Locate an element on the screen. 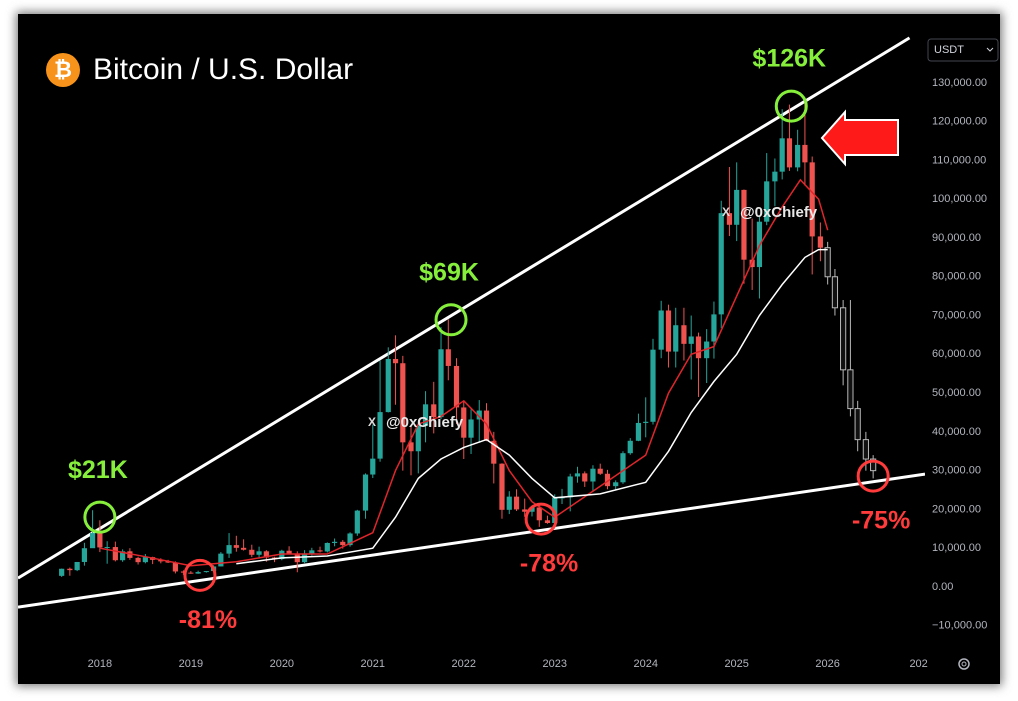 The height and width of the screenshot is (701, 1018). watermark-icon: X is located at coordinates (726, 212).